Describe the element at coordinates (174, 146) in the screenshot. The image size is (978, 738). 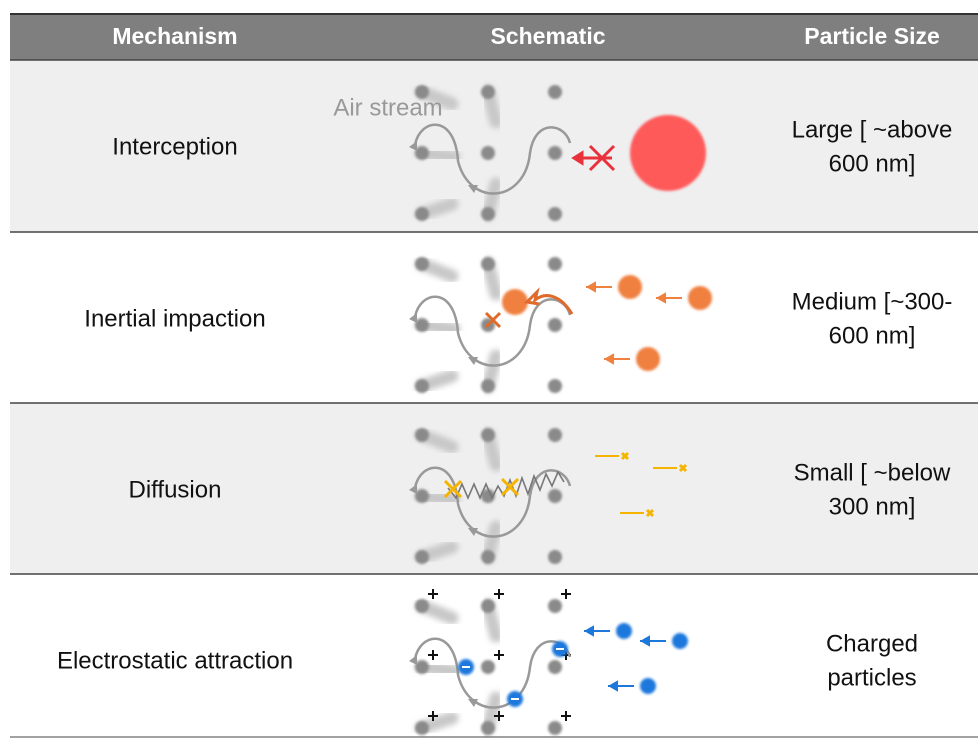
I see `mechanism: Interception` at that location.